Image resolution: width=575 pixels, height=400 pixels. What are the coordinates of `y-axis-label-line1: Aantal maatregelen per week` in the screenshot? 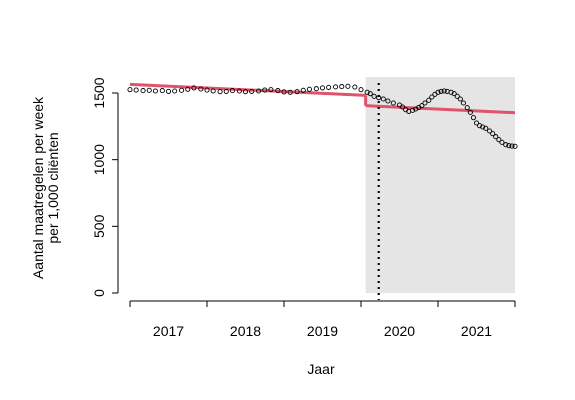 It's located at (38, 187).